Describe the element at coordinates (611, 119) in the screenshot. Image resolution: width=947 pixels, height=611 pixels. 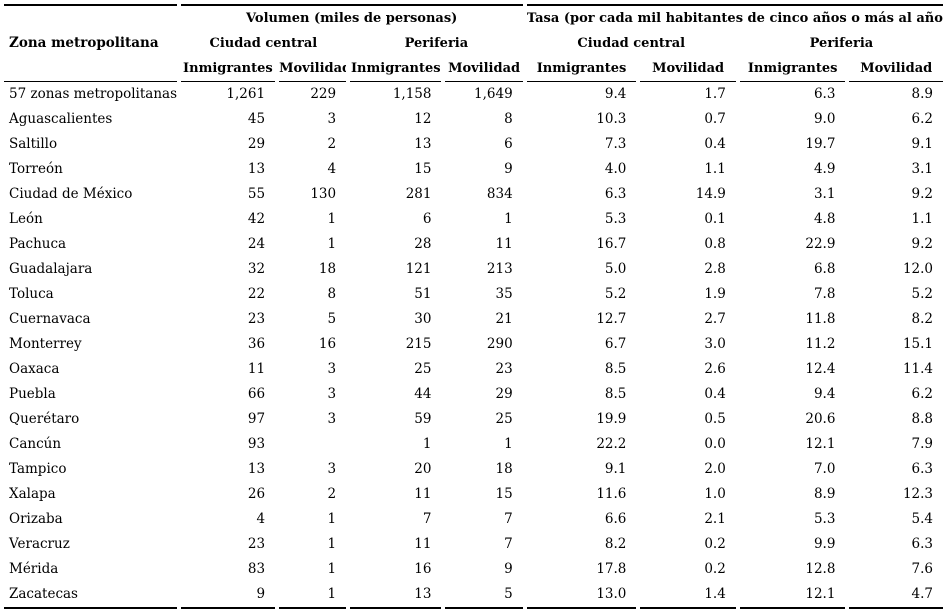
I see `value-cell: 10.3` at that location.